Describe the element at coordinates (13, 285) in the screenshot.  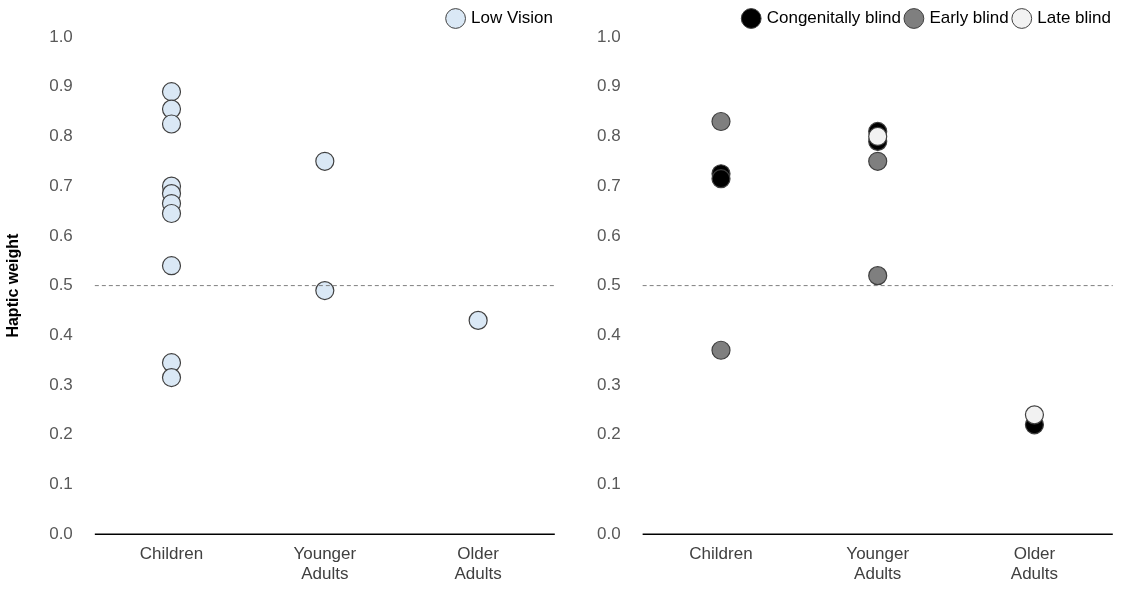
I see `y-axis-title: Haptic weight` at that location.